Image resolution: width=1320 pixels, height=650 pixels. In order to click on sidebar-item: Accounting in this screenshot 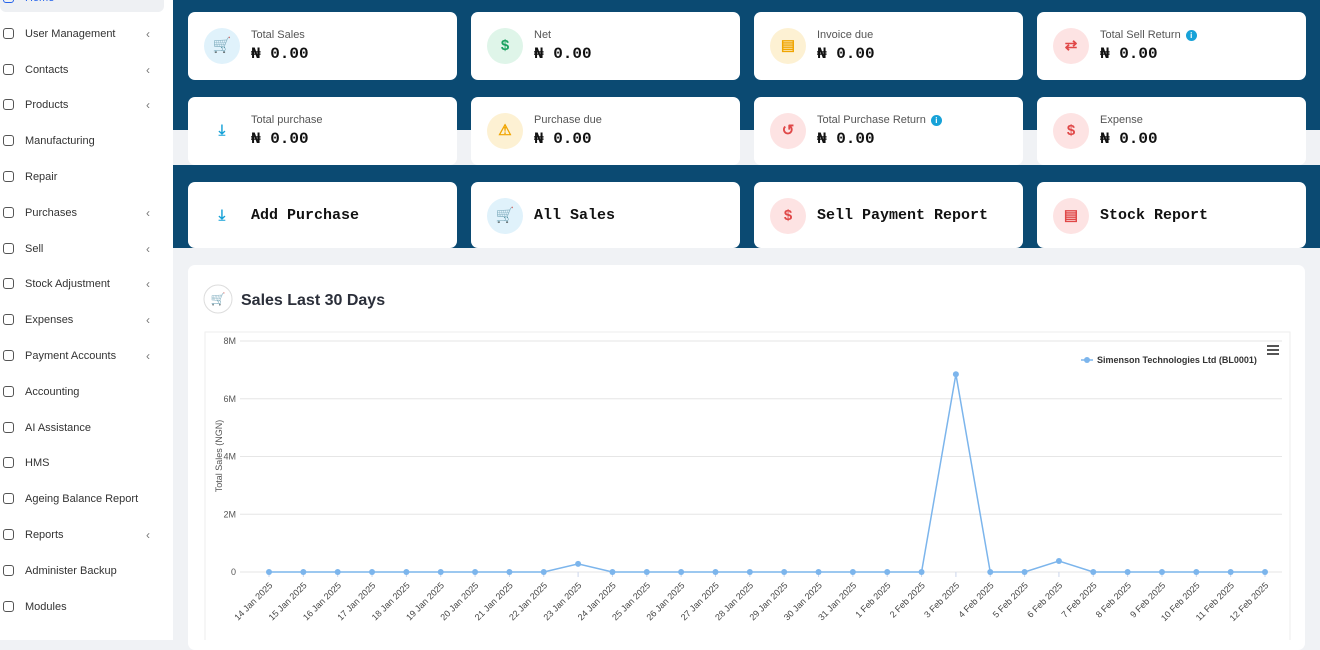, I will do `click(82, 392)`.